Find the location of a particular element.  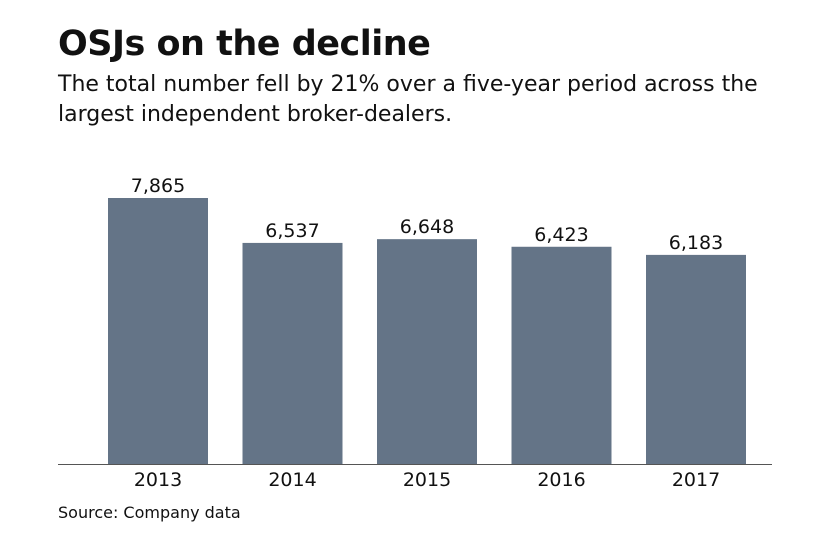

value-label-2016: 6,423 is located at coordinates (561, 235).